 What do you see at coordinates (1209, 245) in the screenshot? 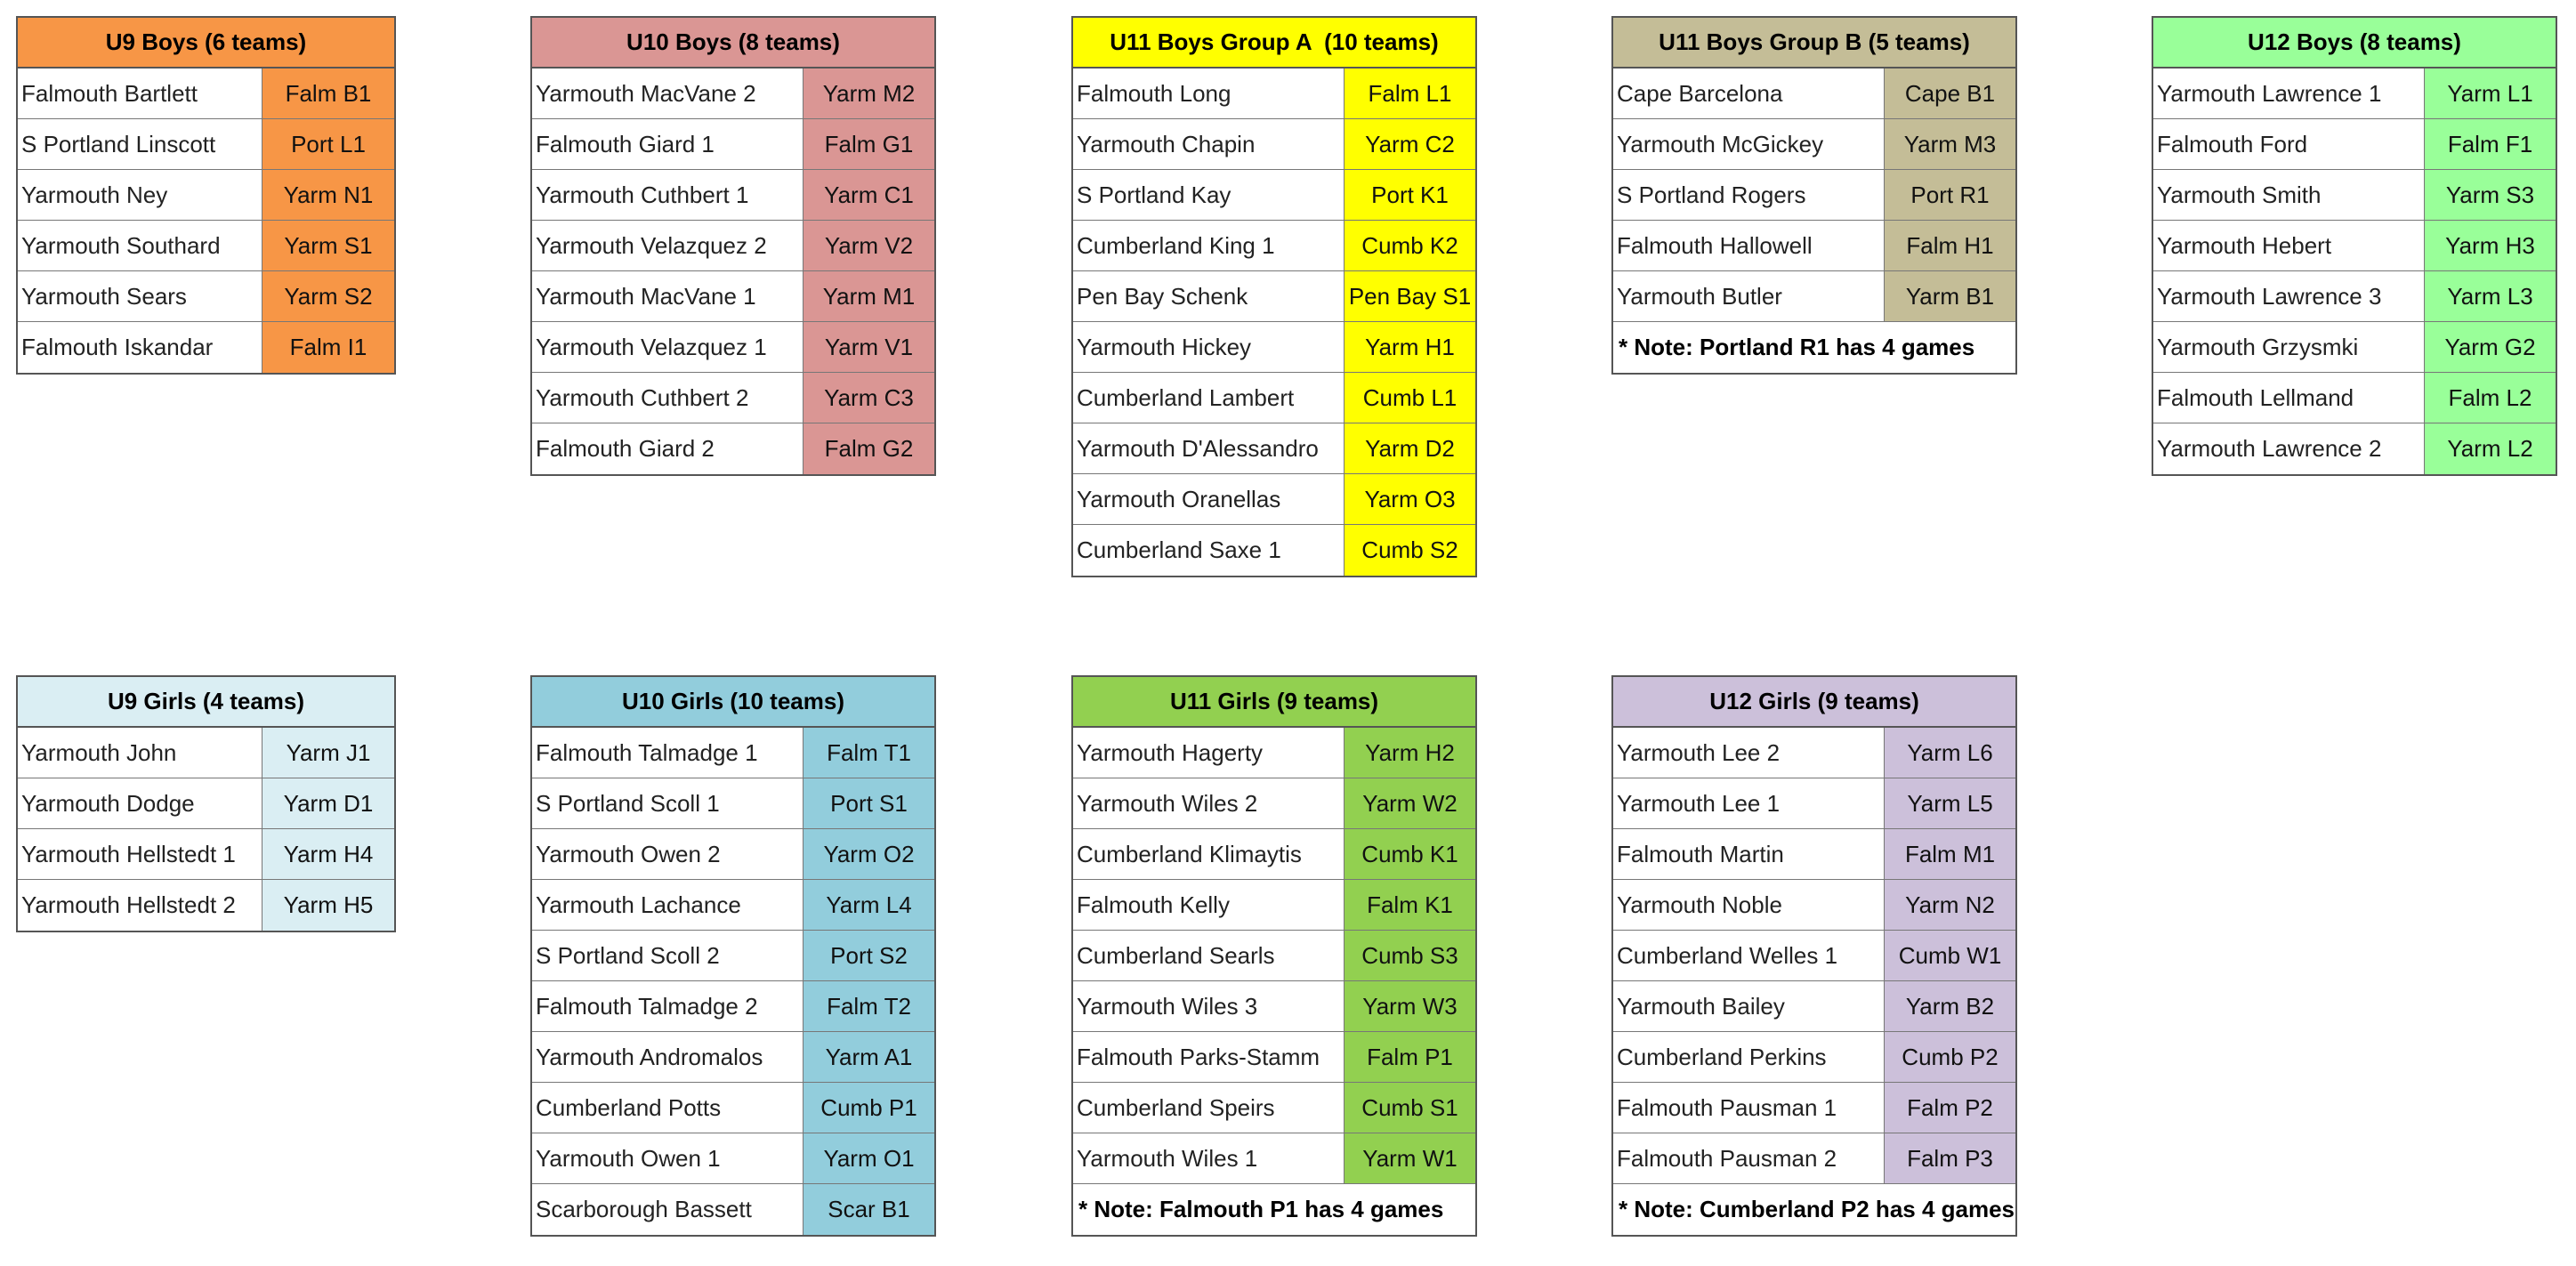
I see `team-name: Cumberland King 1` at bounding box center [1209, 245].